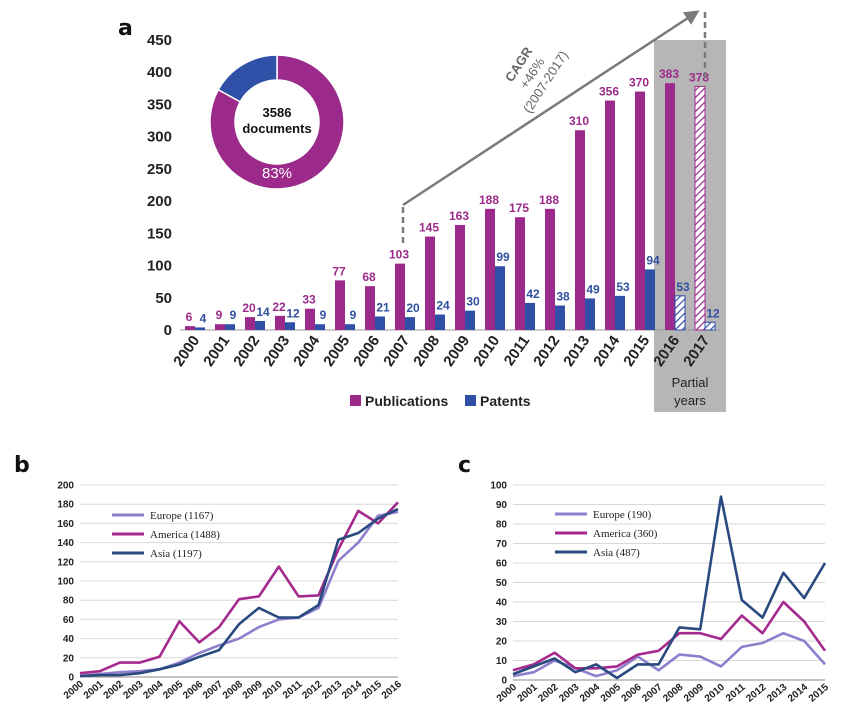  Describe the element at coordinates (429, 228) in the screenshot. I see `data-label-publications-2008: 145` at that location.